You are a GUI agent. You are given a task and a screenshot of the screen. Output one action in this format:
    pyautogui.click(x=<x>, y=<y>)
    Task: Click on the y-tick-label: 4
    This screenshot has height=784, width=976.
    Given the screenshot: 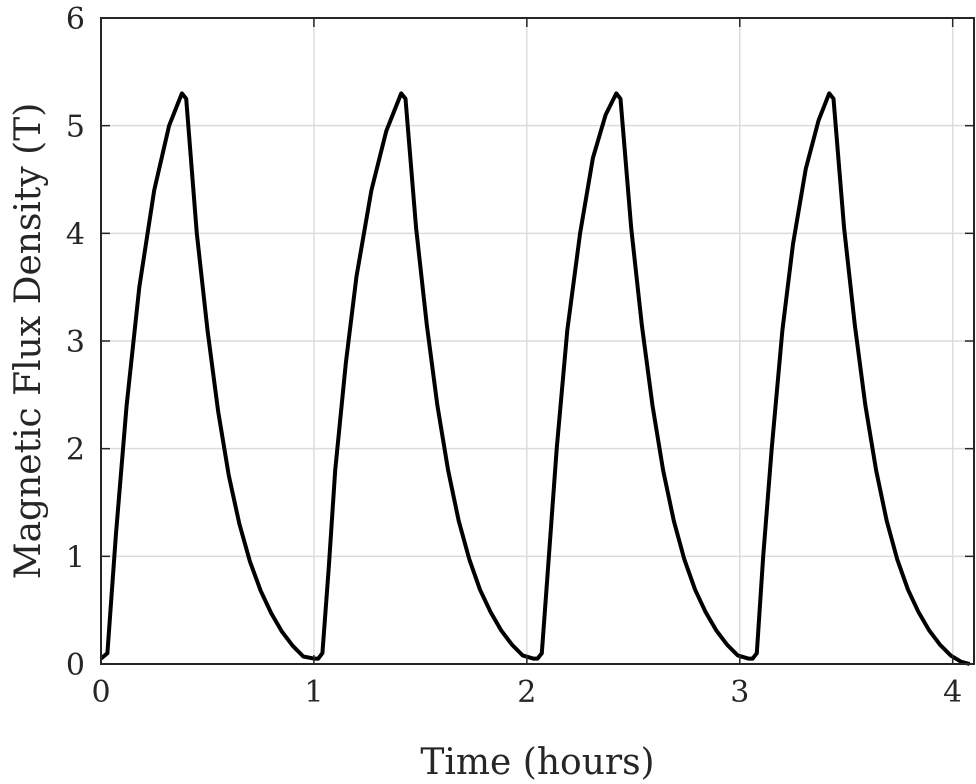 What is the action you would take?
    pyautogui.click(x=75, y=234)
    